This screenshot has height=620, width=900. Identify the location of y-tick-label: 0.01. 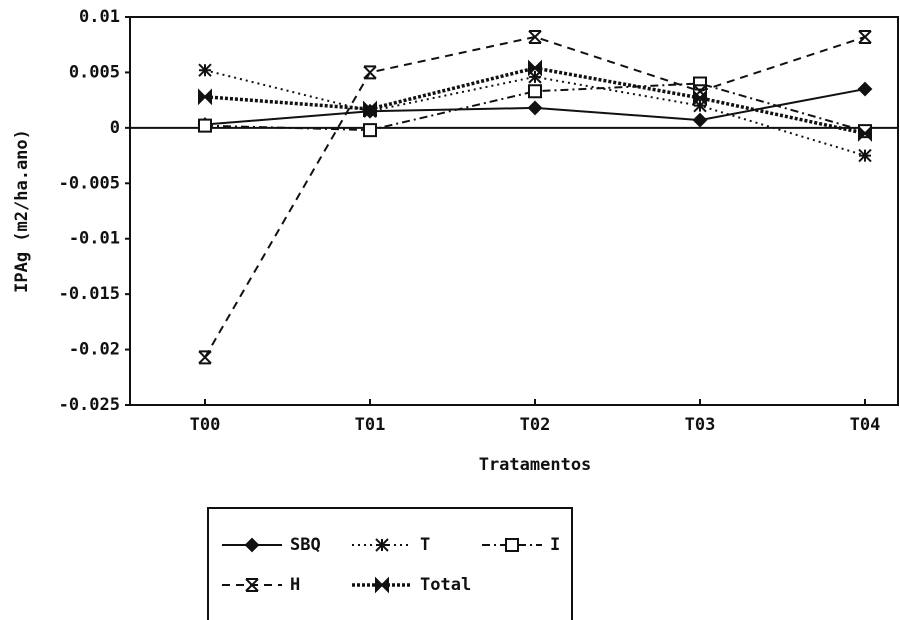
(99, 17).